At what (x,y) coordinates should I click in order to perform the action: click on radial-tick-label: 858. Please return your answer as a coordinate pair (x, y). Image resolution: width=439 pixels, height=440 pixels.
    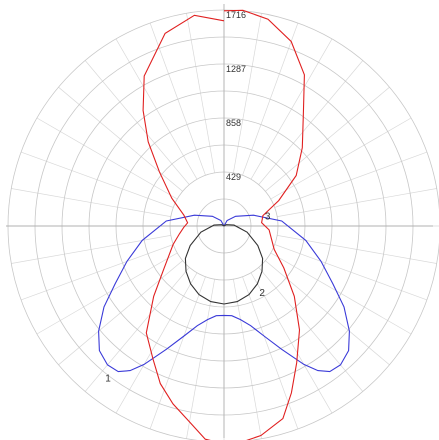
    Looking at the image, I should click on (233, 123).